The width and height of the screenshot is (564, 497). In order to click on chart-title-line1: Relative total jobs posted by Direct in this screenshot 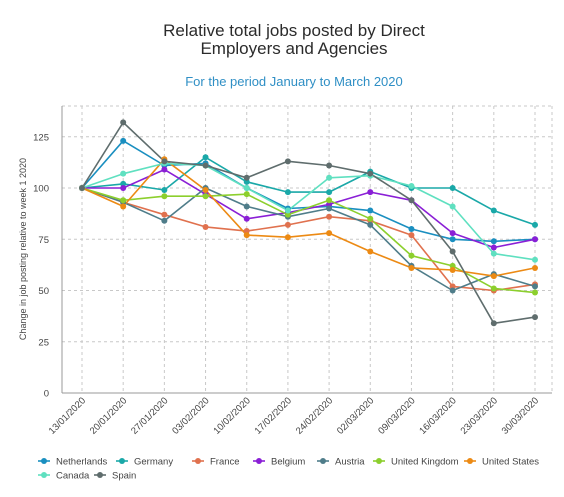, I will do `click(294, 30)`.